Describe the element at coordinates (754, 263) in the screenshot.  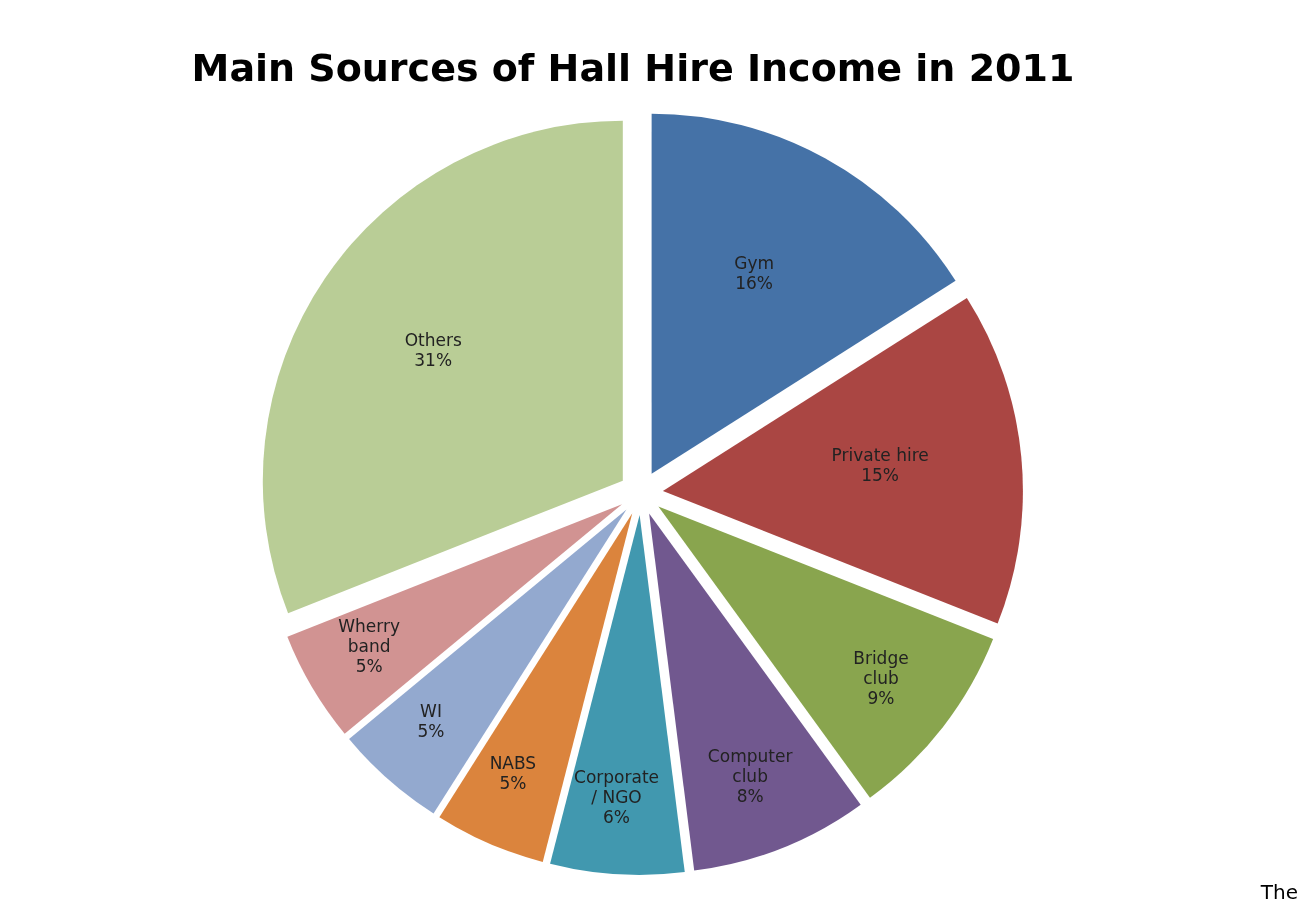
I see `slice-label: Gym` at that location.